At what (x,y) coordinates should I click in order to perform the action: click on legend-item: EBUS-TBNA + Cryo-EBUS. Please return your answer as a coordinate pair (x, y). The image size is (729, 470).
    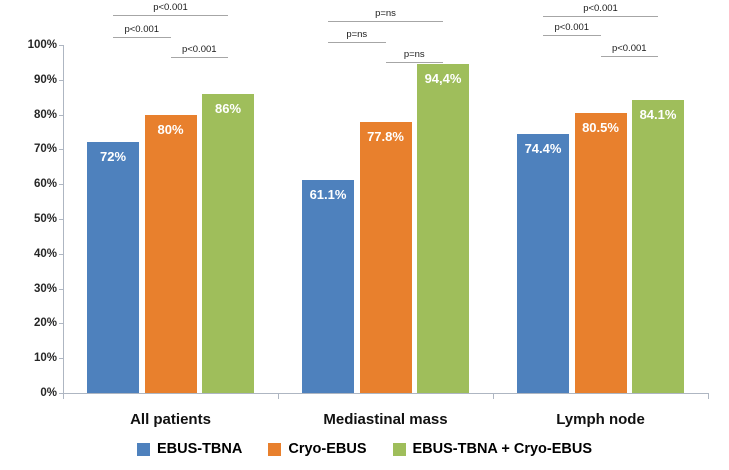
    Looking at the image, I should click on (492, 449).